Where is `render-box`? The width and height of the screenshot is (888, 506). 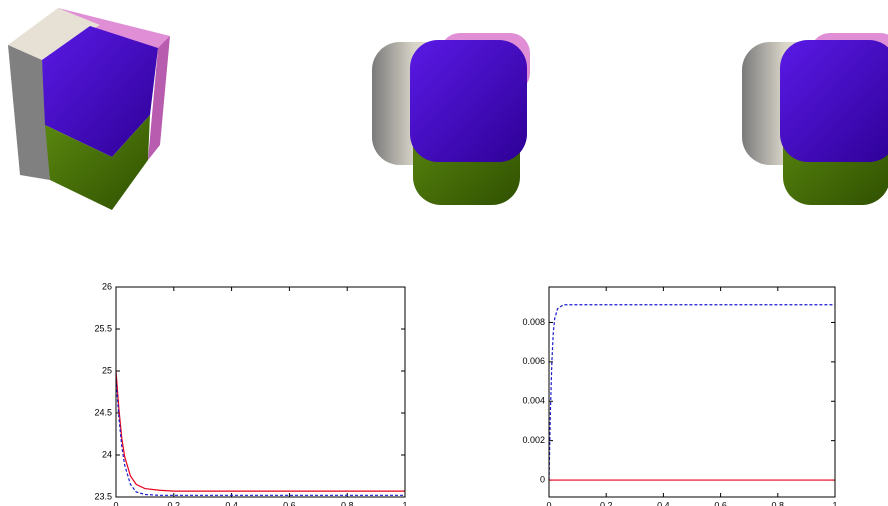 render-box is located at coordinates (89, 109).